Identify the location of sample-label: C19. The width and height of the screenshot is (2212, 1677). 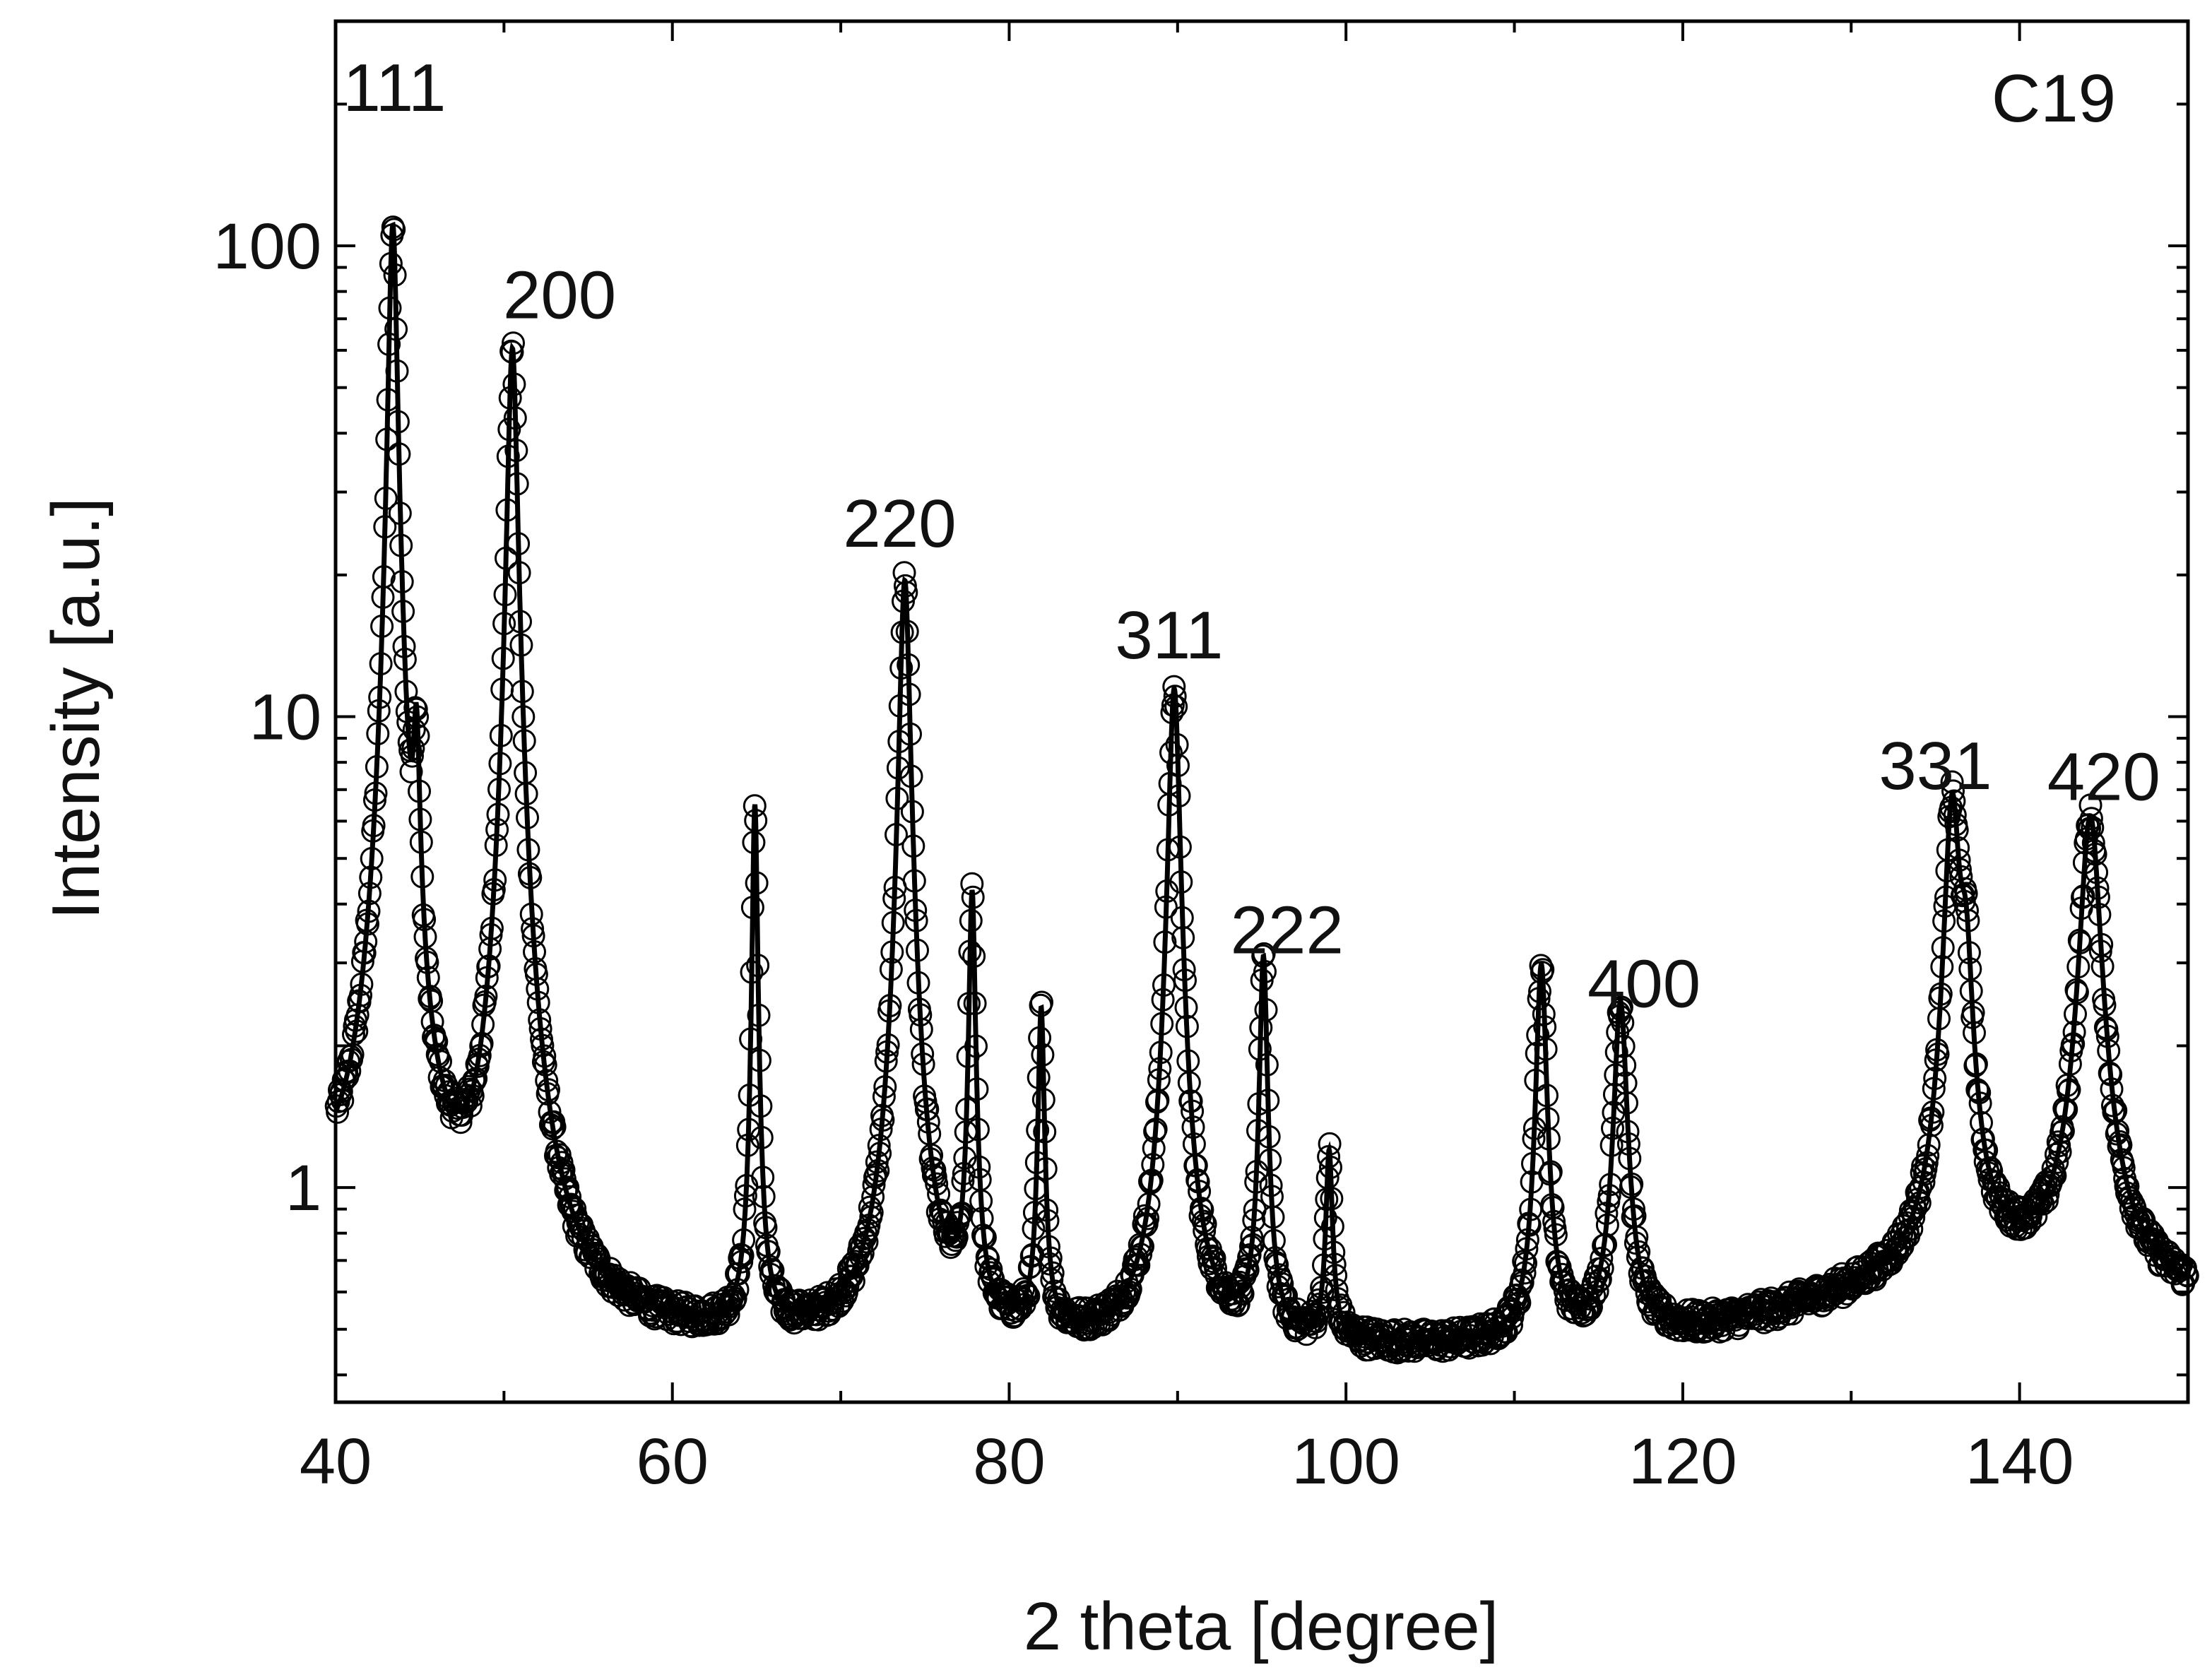
(2054, 98).